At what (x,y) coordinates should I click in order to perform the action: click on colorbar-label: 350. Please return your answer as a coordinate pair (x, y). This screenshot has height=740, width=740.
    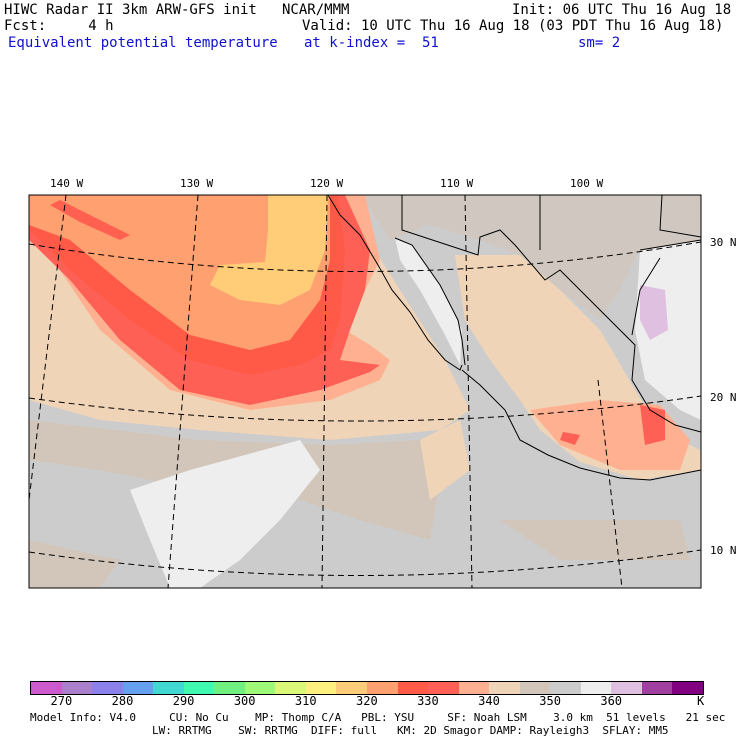
    Looking at the image, I should click on (550, 701).